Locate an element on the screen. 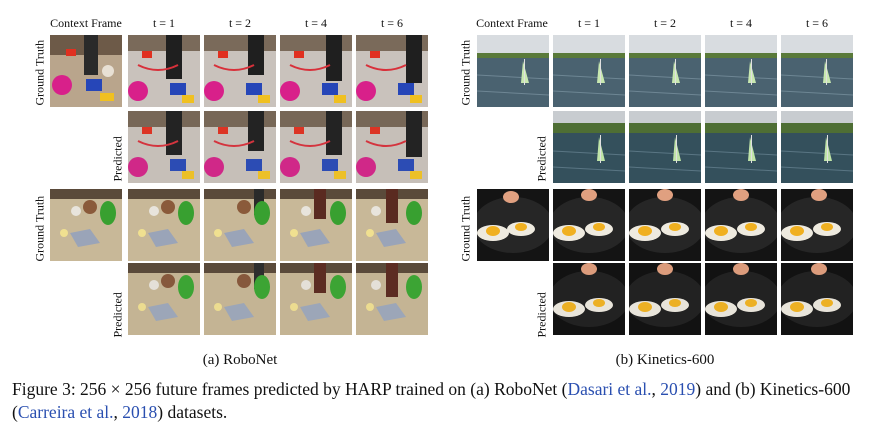 The height and width of the screenshot is (440, 880). robonet-row-label-pred1: Predicted is located at coordinates (117, 159).